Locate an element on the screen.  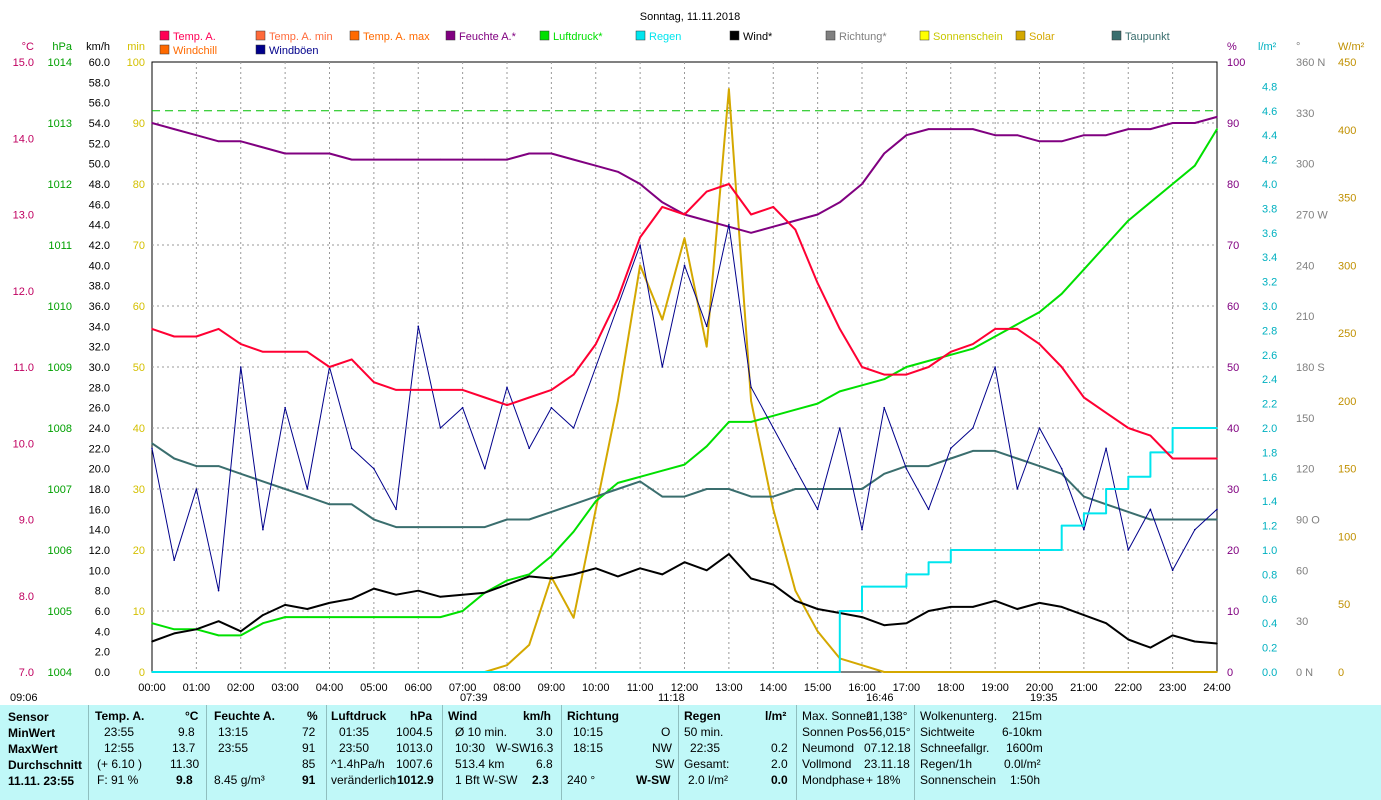
legend-label-9: Solar is located at coordinates (1042, 37).